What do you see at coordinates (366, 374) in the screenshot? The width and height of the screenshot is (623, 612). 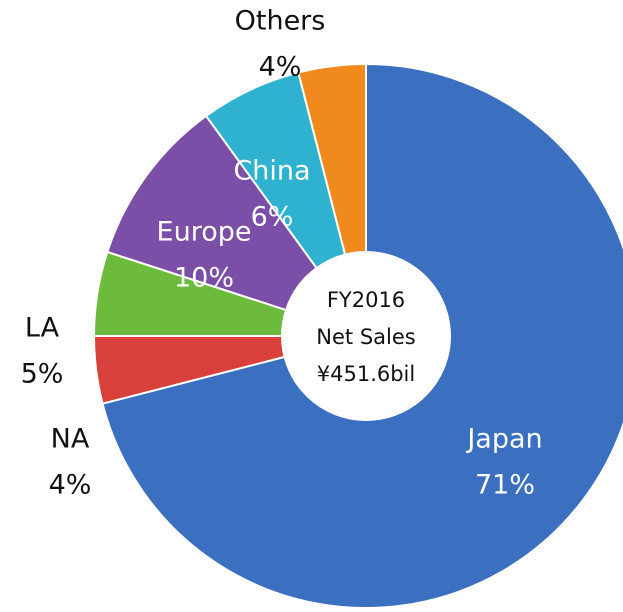 I see `center-label: ¥451.6bil` at bounding box center [366, 374].